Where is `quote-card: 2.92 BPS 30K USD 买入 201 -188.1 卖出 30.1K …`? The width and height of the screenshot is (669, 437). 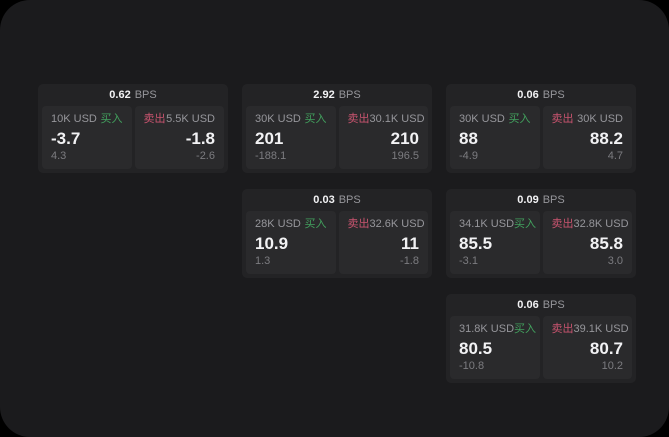 quote-card: 2.92 BPS 30K USD 买入 201 -188.1 卖出 30.1K … is located at coordinates (337, 128).